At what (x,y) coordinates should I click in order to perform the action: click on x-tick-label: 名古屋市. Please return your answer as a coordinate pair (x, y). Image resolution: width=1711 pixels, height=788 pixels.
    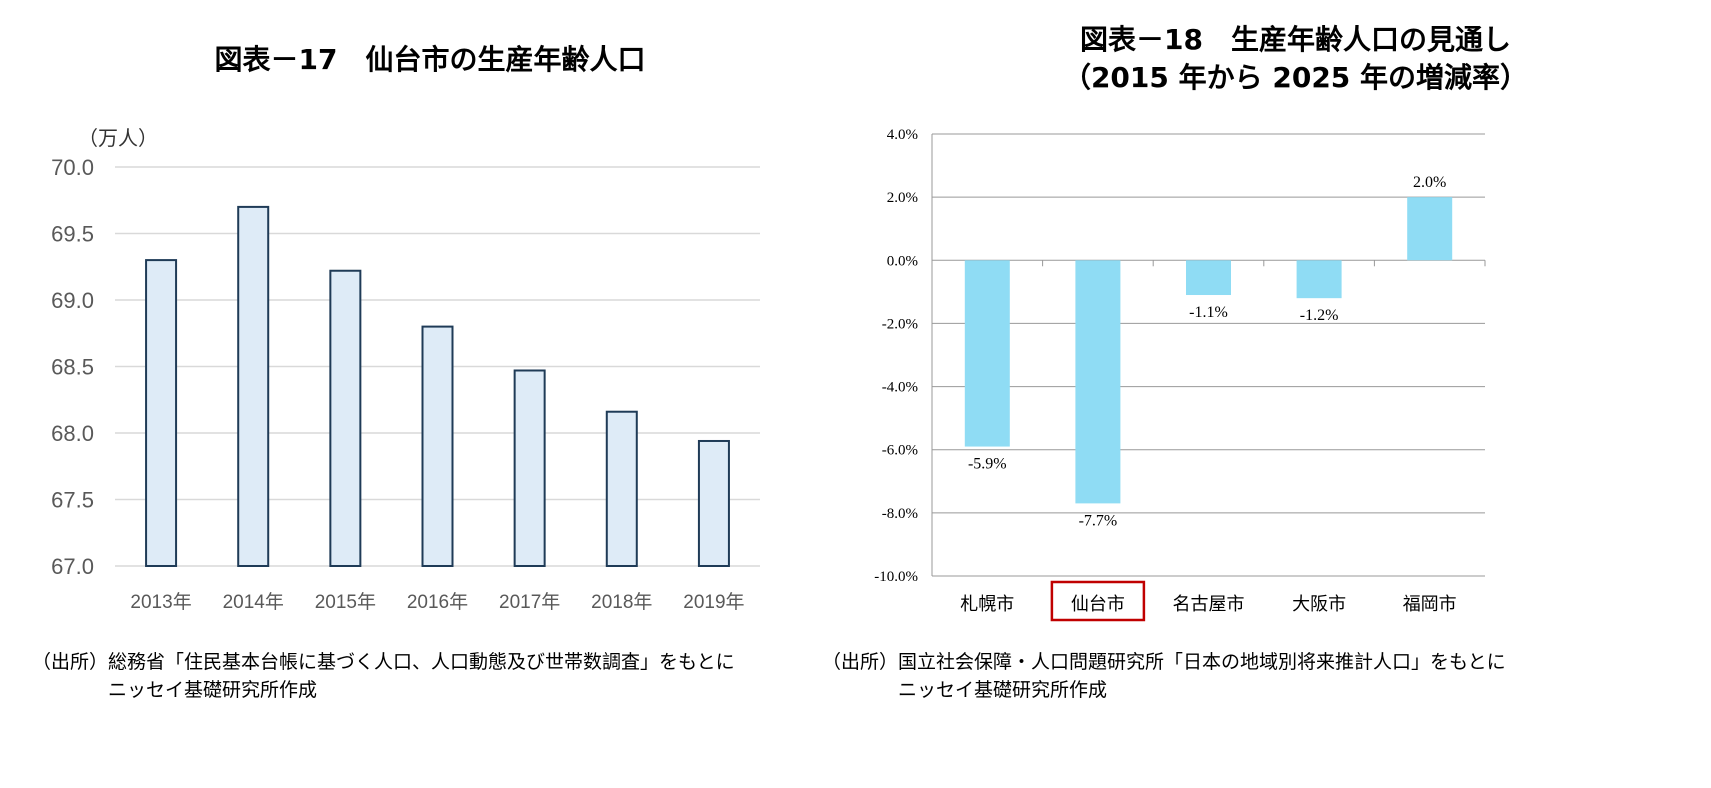
    Looking at the image, I should click on (1209, 604).